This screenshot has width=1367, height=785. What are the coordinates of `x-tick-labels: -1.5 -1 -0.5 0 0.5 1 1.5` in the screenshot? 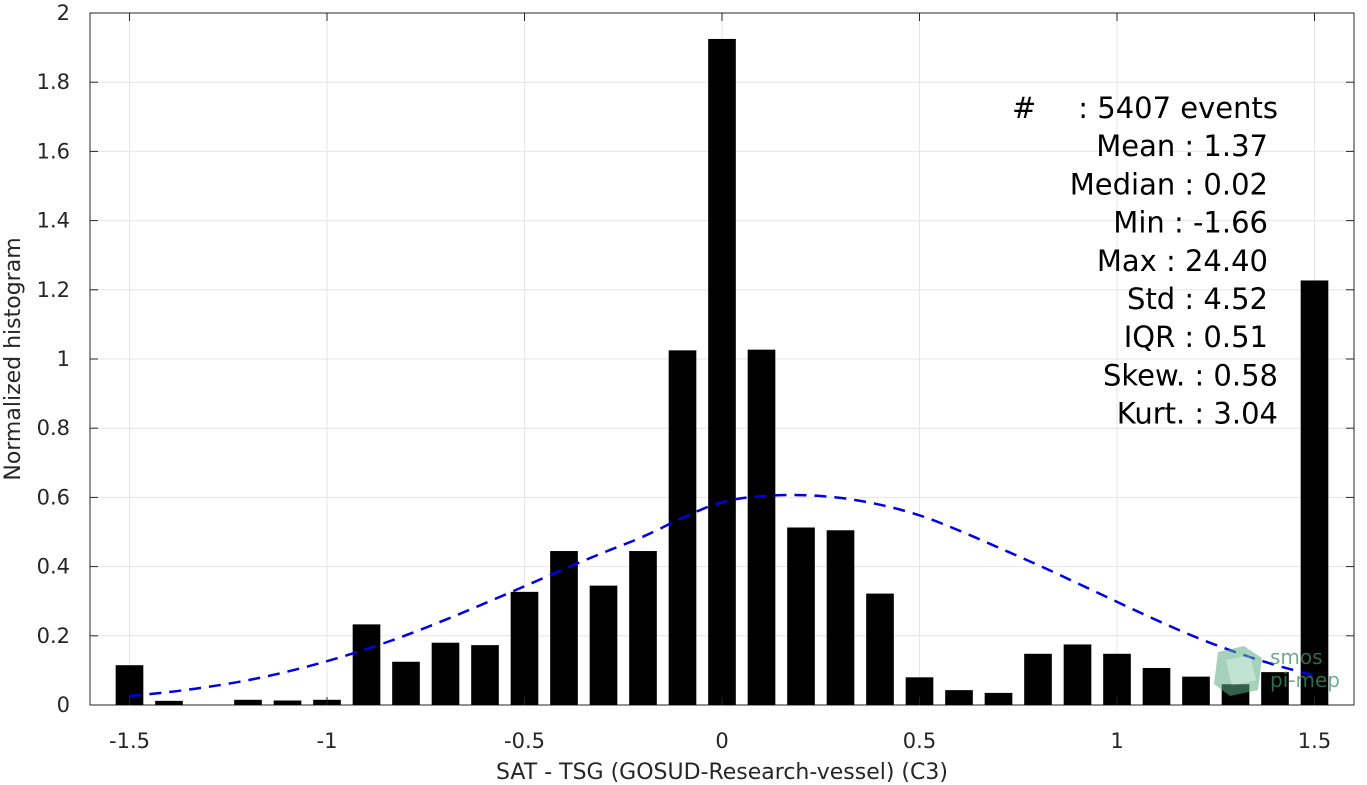 It's located at (720, 741).